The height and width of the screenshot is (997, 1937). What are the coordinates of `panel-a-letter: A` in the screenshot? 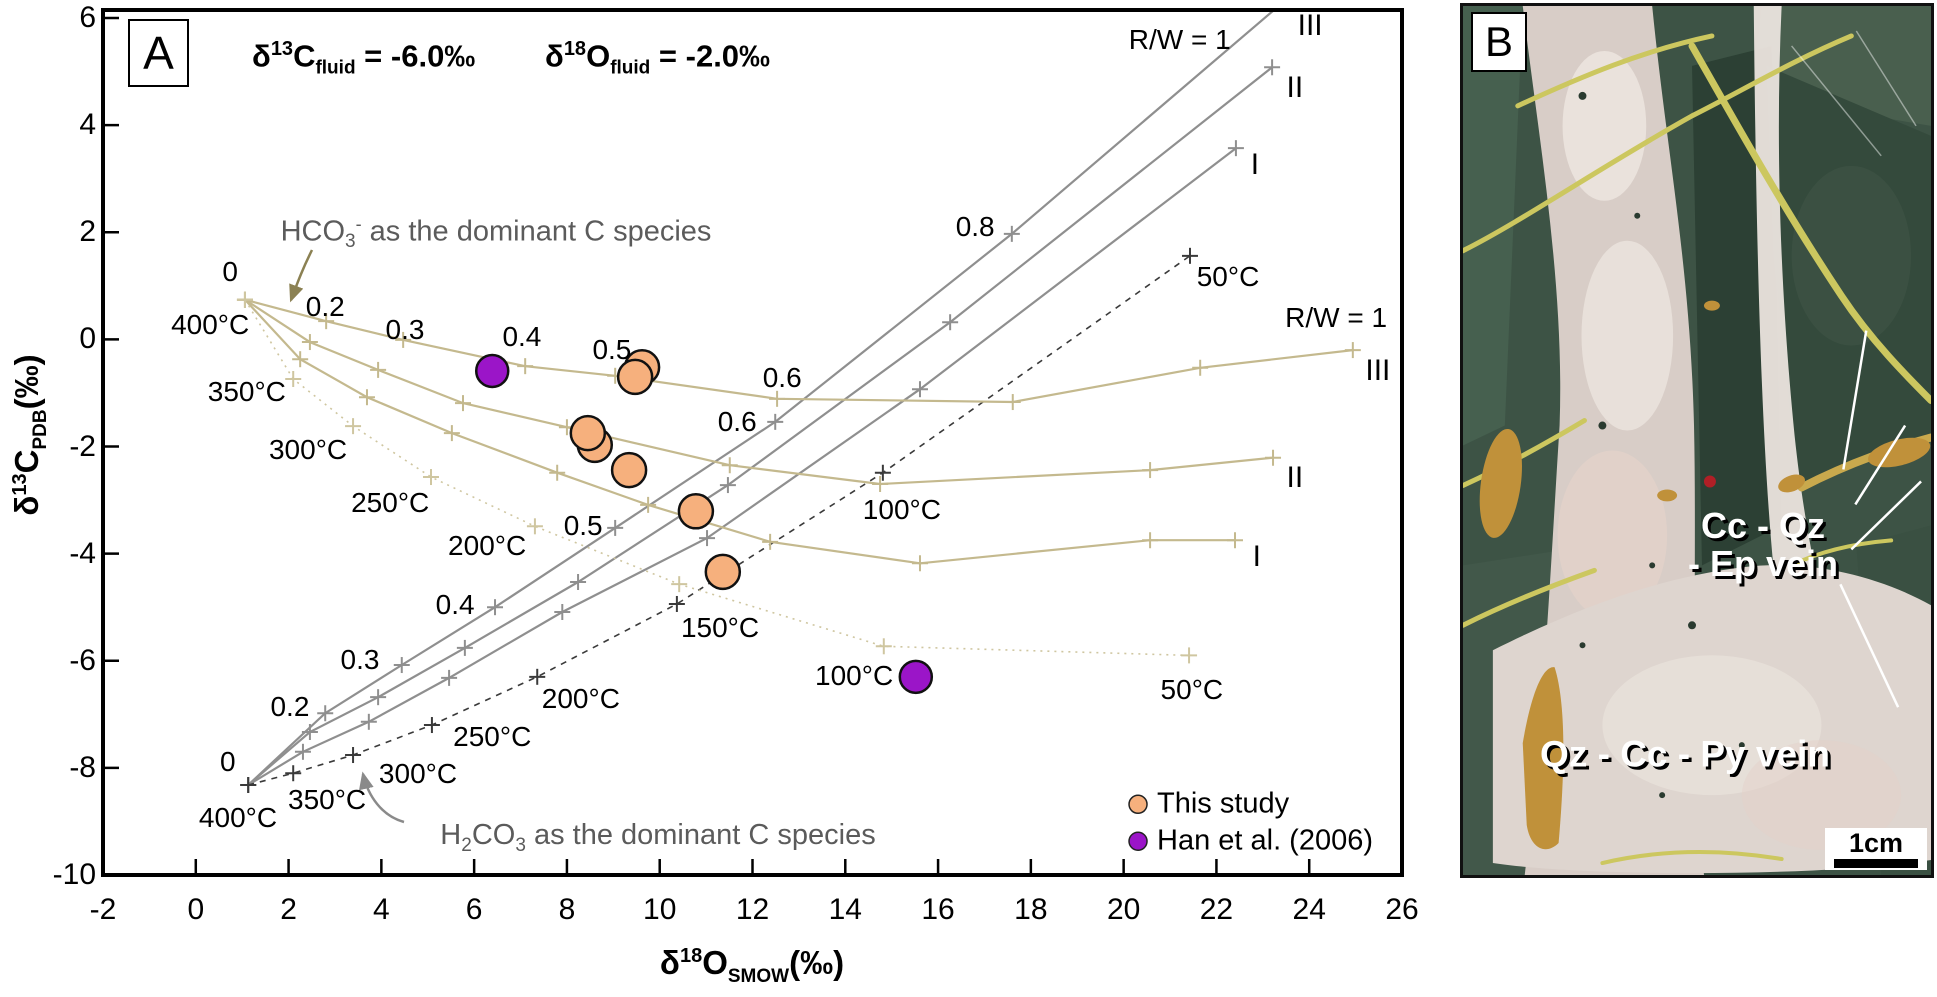 It's located at (158, 53).